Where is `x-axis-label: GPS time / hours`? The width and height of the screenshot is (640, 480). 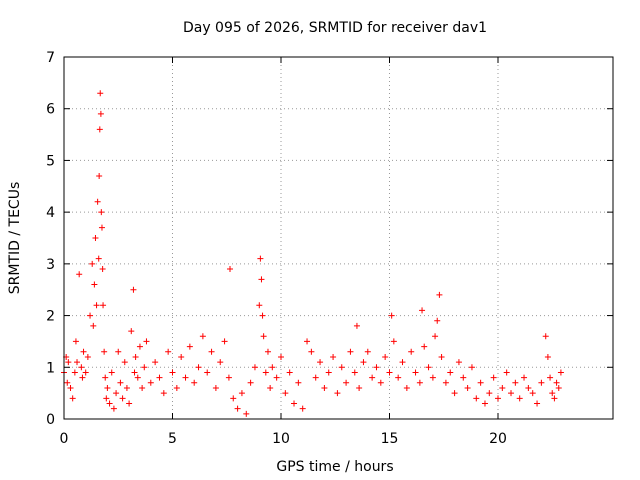
x-axis-label: GPS time / hours is located at coordinates (334, 467).